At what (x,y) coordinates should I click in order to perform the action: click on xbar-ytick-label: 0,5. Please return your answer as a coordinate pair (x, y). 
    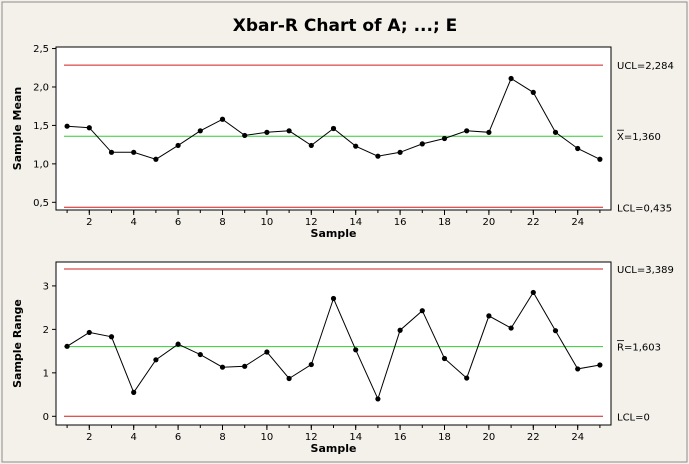
    Looking at the image, I should click on (41, 203).